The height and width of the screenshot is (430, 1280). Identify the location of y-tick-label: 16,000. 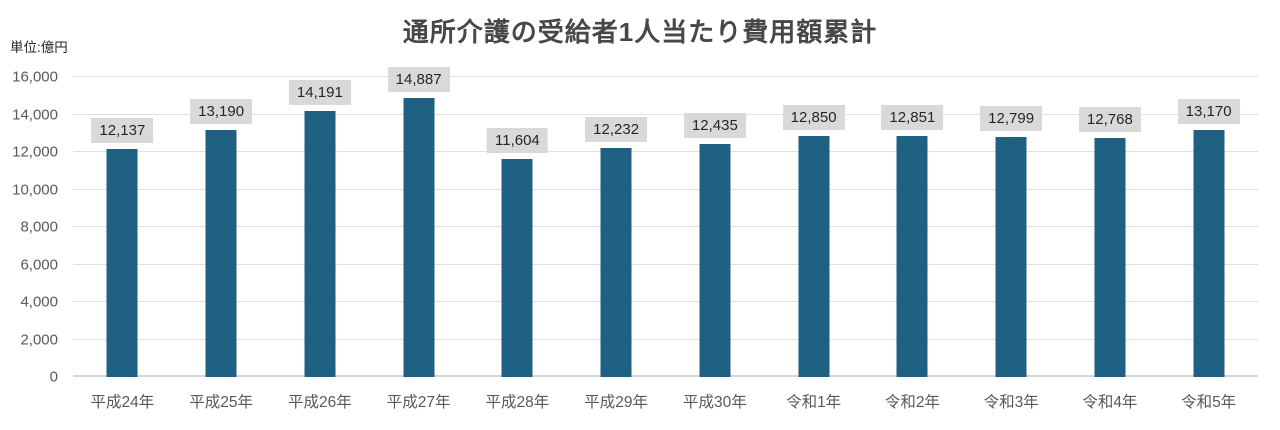
(35, 77).